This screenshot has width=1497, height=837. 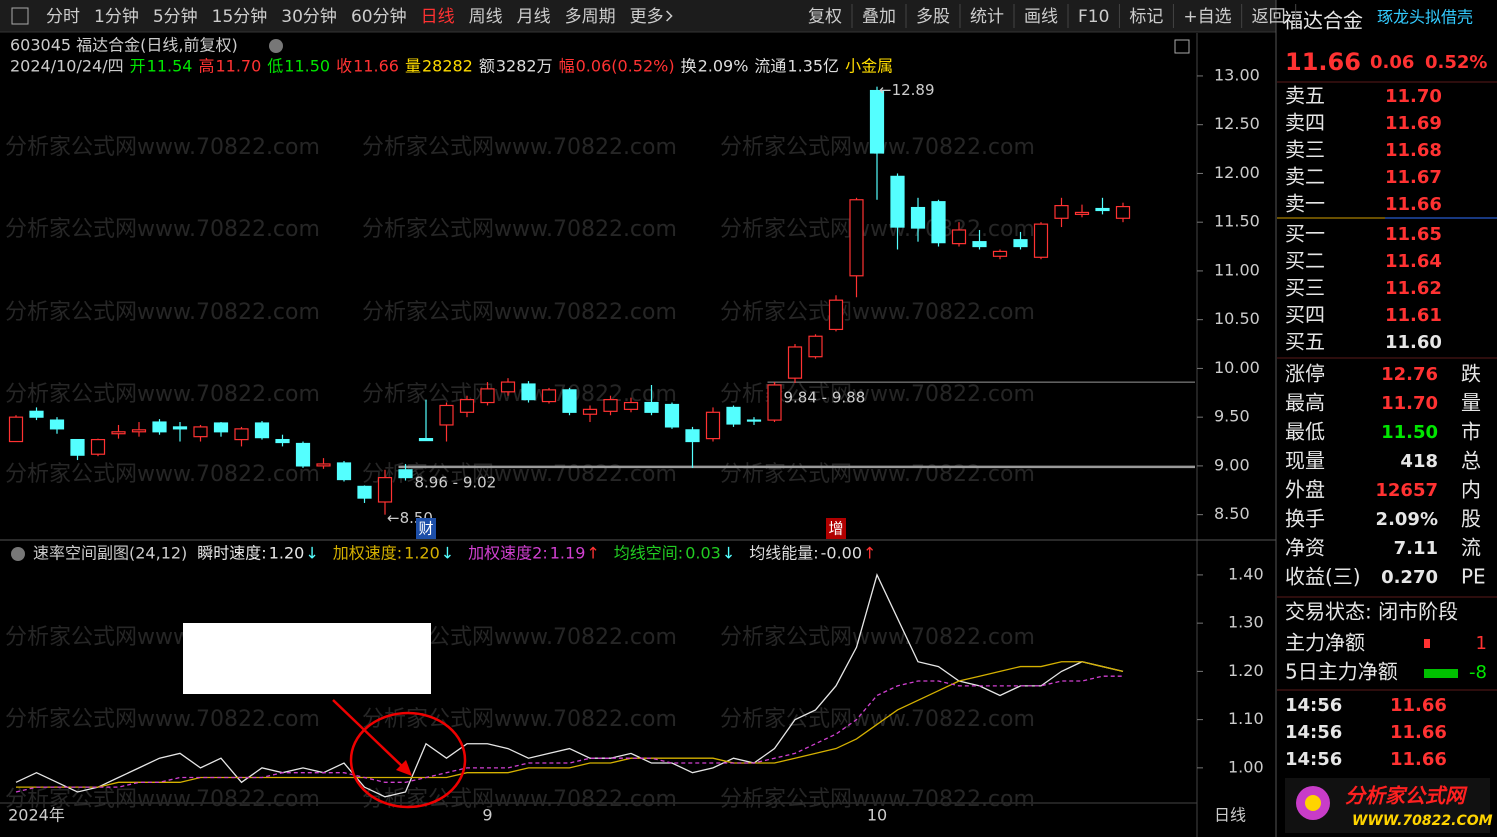 What do you see at coordinates (1409, 432) in the screenshot?
I see `stat-value: 11.50` at bounding box center [1409, 432].